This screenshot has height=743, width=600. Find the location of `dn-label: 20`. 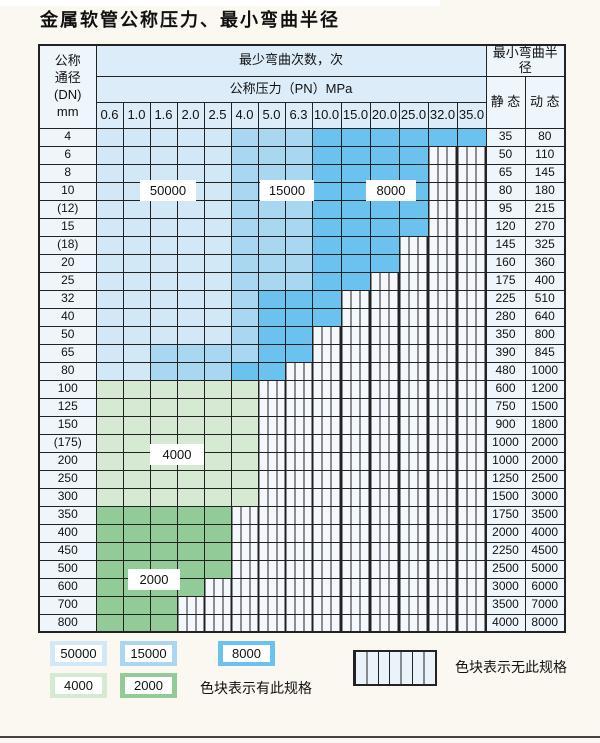

dn-label: 20 is located at coordinates (67, 263).